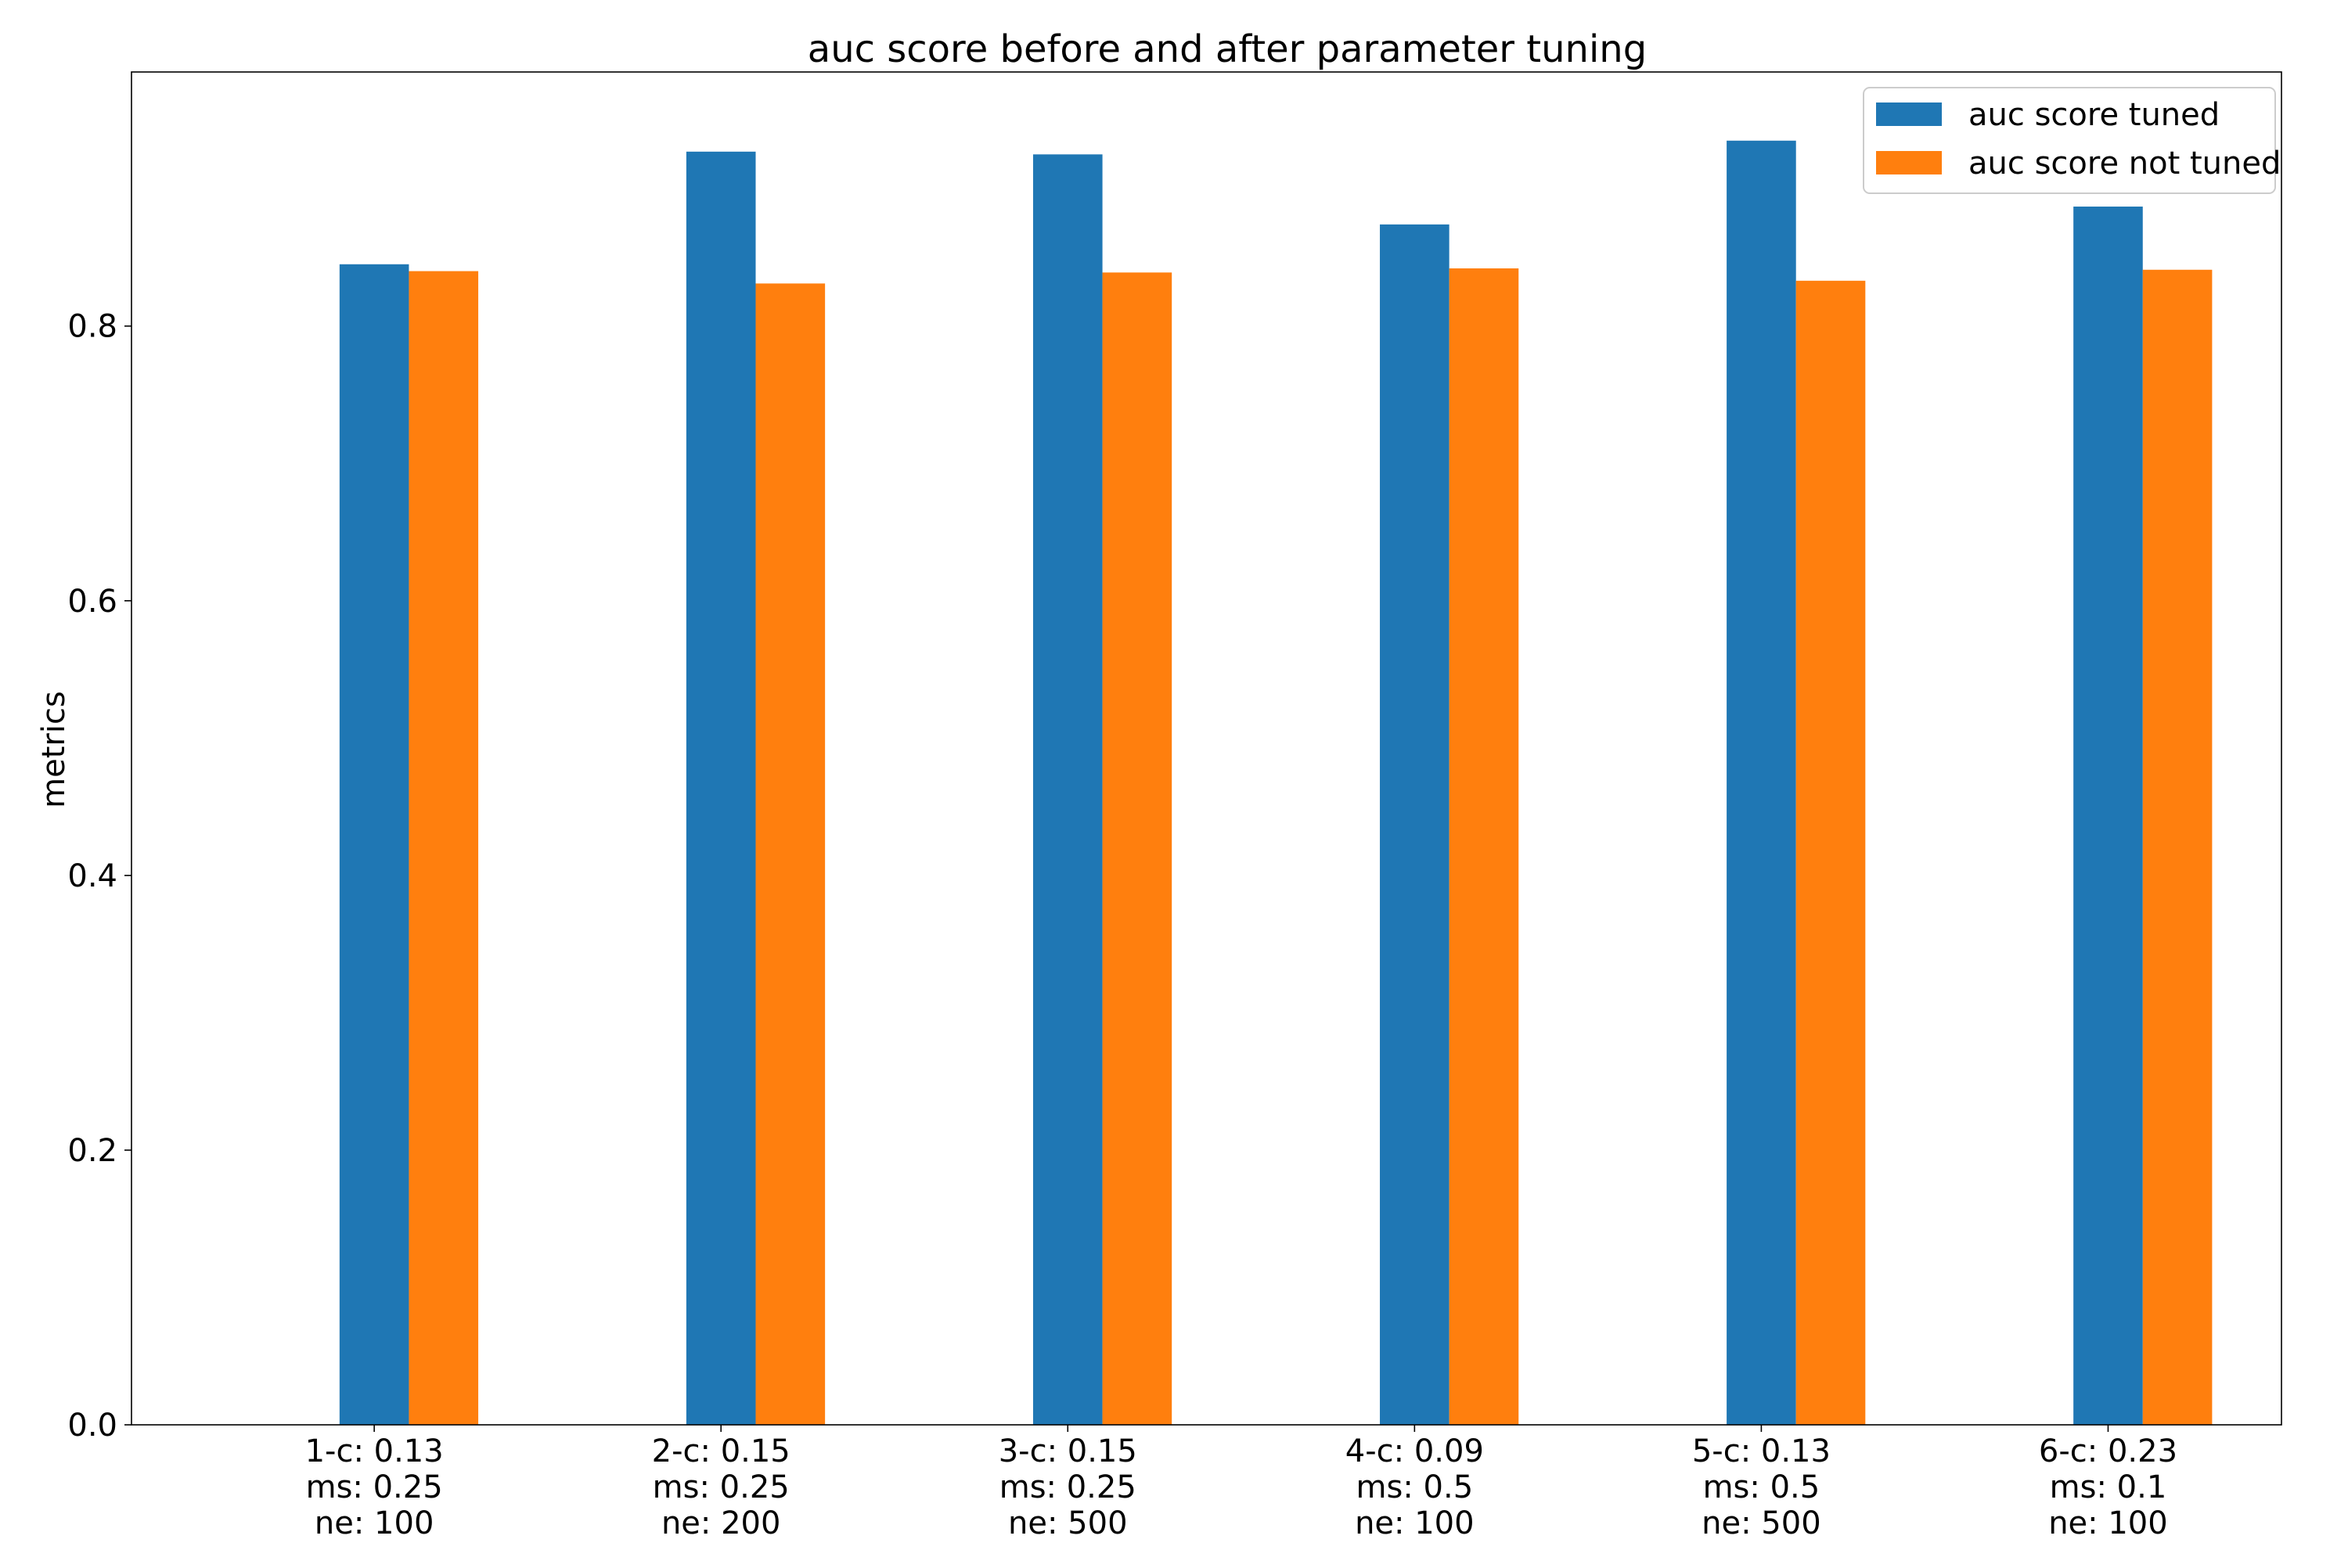 The height and width of the screenshot is (1568, 2348). I want to click on x-tick-label: 2-c: 0.15 ms: 0.25 ne: 200, so click(721, 1487).